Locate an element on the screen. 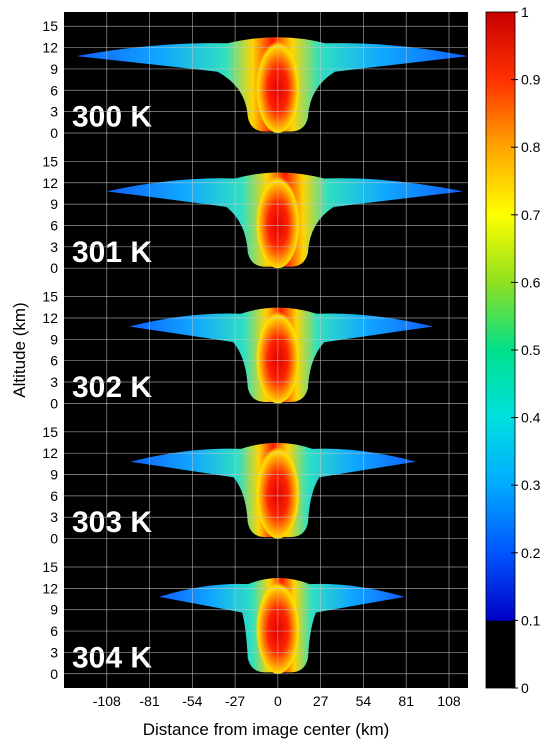  colorbar is located at coordinates (500, 350).